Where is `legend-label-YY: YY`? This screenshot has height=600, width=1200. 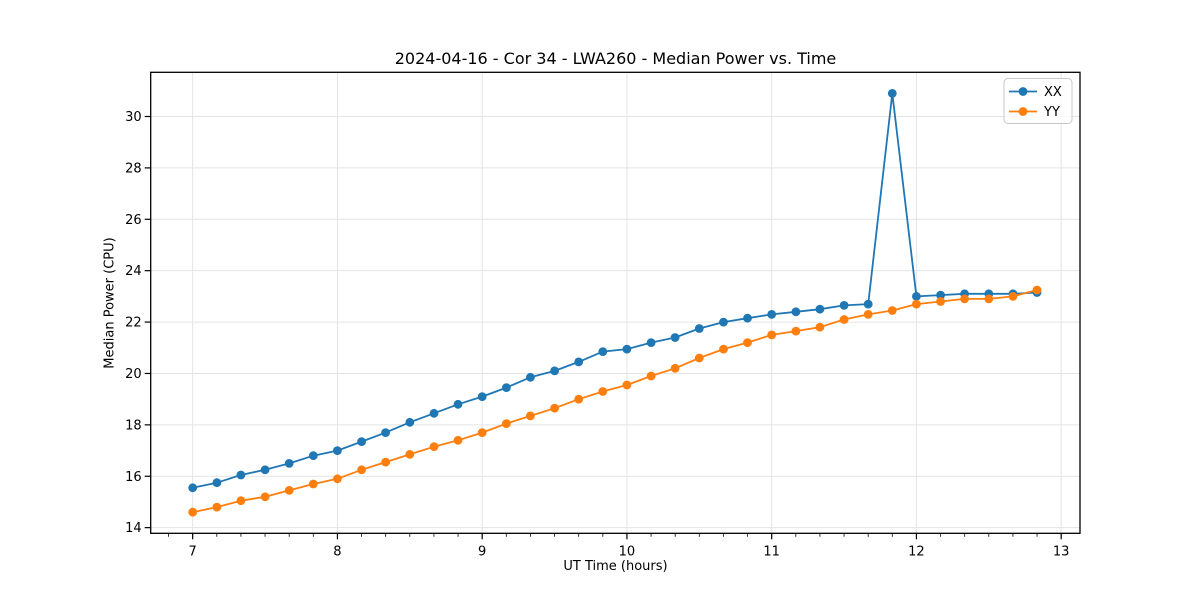 legend-label-YY: YY is located at coordinates (1051, 112).